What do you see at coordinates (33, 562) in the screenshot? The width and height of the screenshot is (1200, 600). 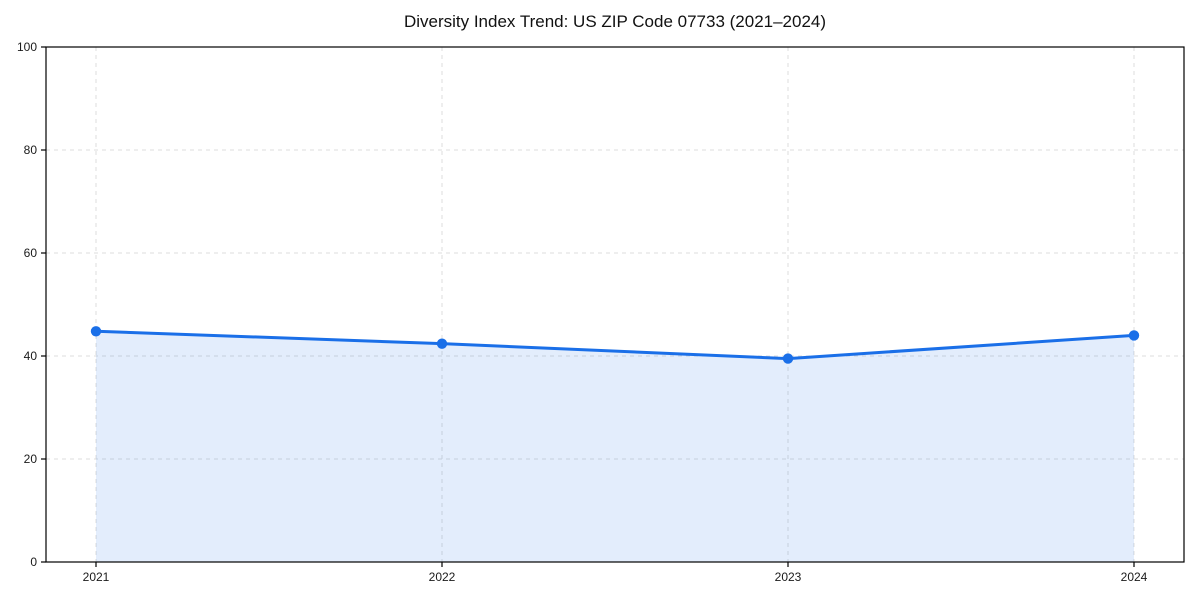 I see `y-tick-label-0: 0` at bounding box center [33, 562].